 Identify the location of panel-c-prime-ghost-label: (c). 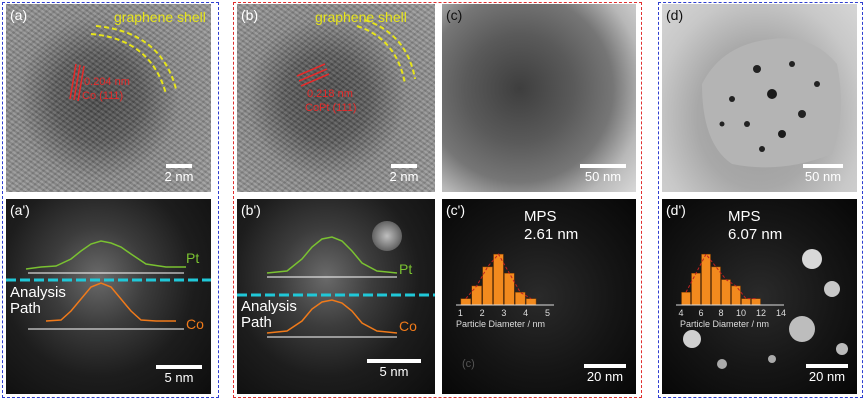
(468, 364).